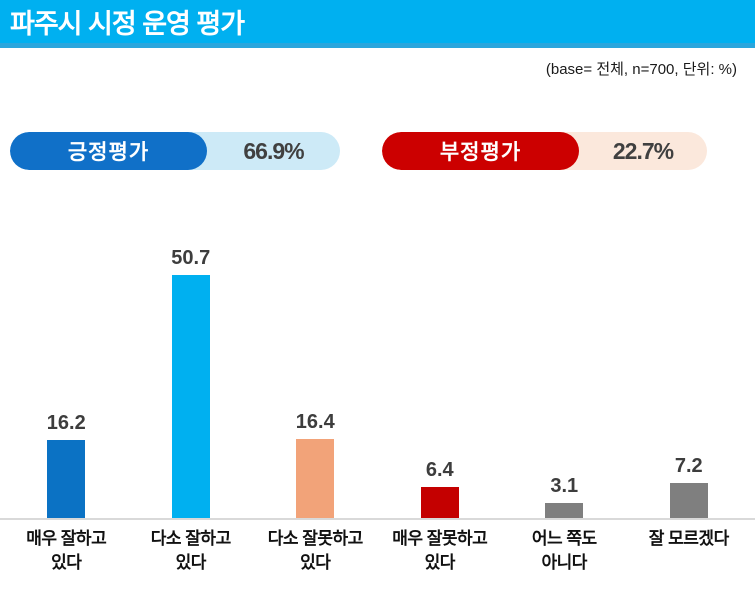  Describe the element at coordinates (439, 470) in the screenshot. I see `bar-value-label: 6.4` at that location.